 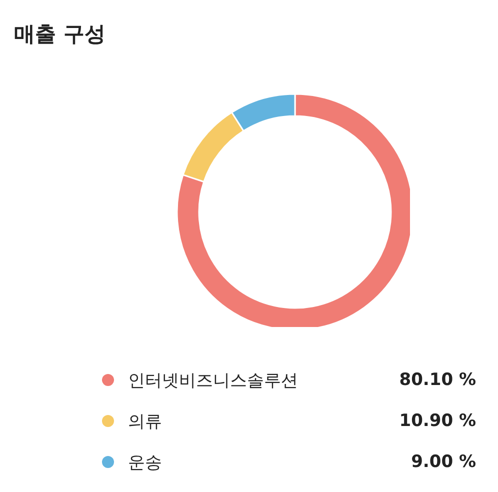 What do you see at coordinates (443, 462) in the screenshot?
I see `data-label: 9.00 %` at bounding box center [443, 462].